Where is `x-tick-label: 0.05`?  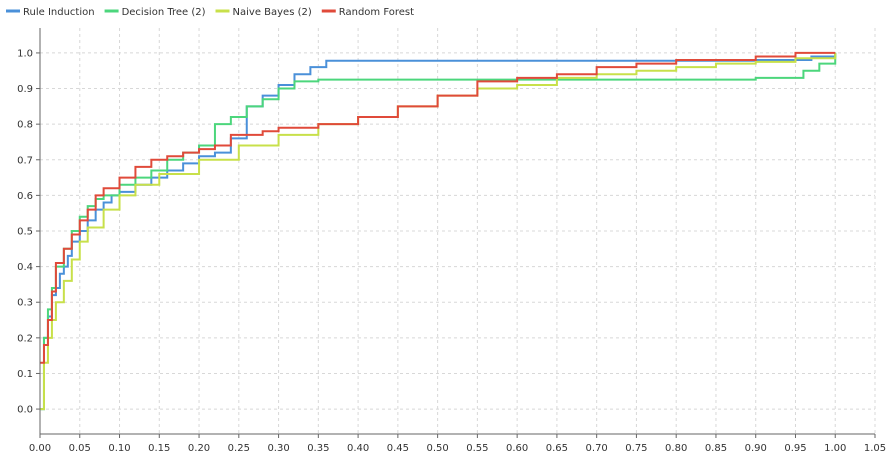 x-tick-label: 0.05 is located at coordinates (80, 448).